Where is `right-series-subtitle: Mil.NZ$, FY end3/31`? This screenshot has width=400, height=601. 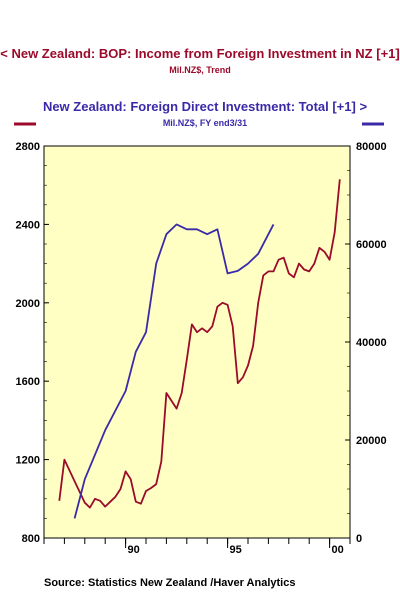
right-series-subtitle: Mil.NZ$, FY end3/31 is located at coordinates (205, 123).